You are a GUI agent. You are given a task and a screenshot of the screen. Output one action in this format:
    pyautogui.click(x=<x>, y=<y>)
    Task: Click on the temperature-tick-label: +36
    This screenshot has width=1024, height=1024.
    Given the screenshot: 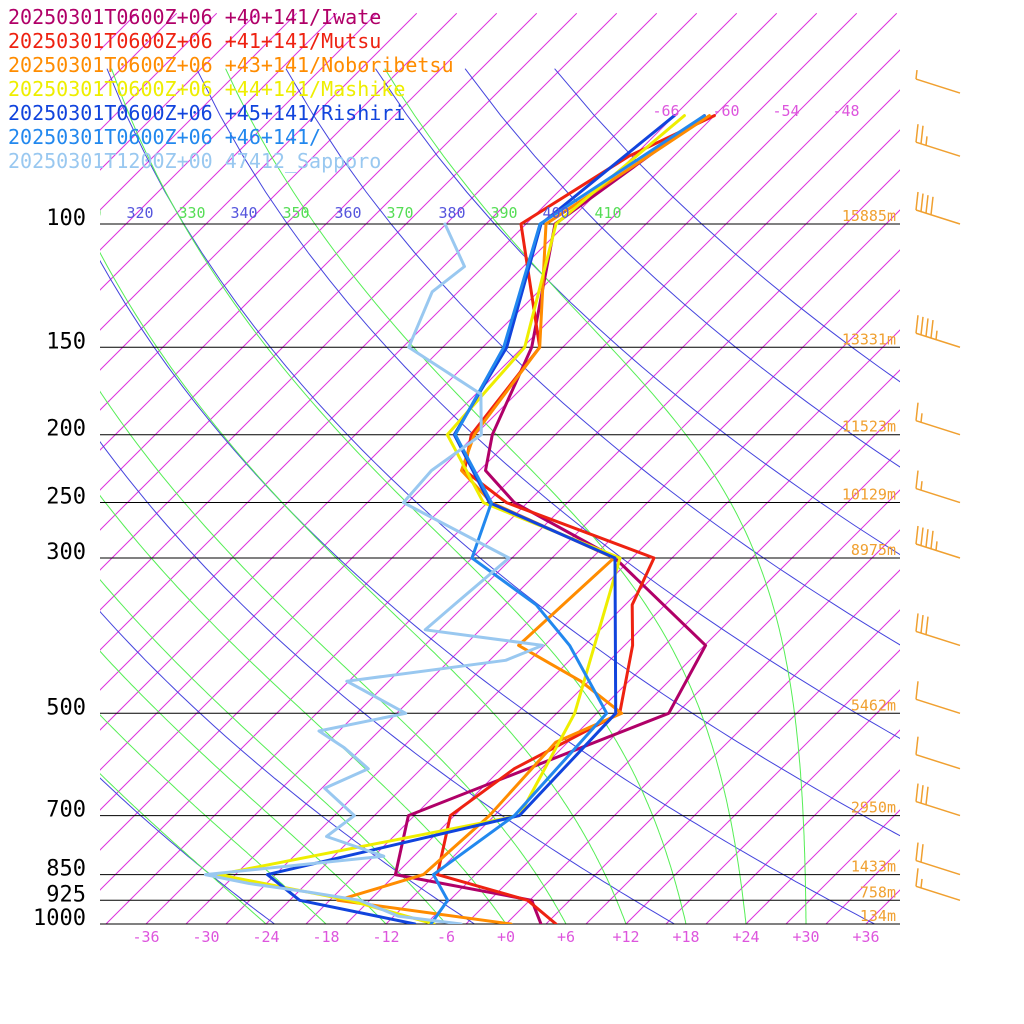 What is the action you would take?
    pyautogui.click(x=865, y=937)
    